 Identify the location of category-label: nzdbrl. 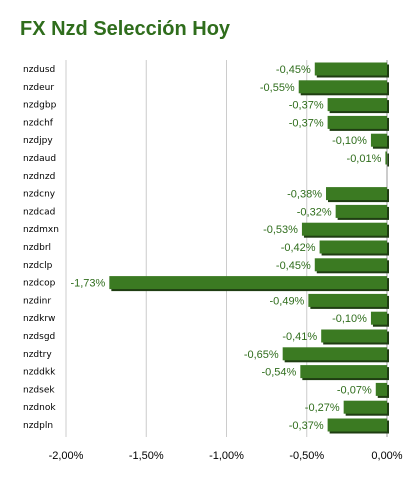
(37, 248).